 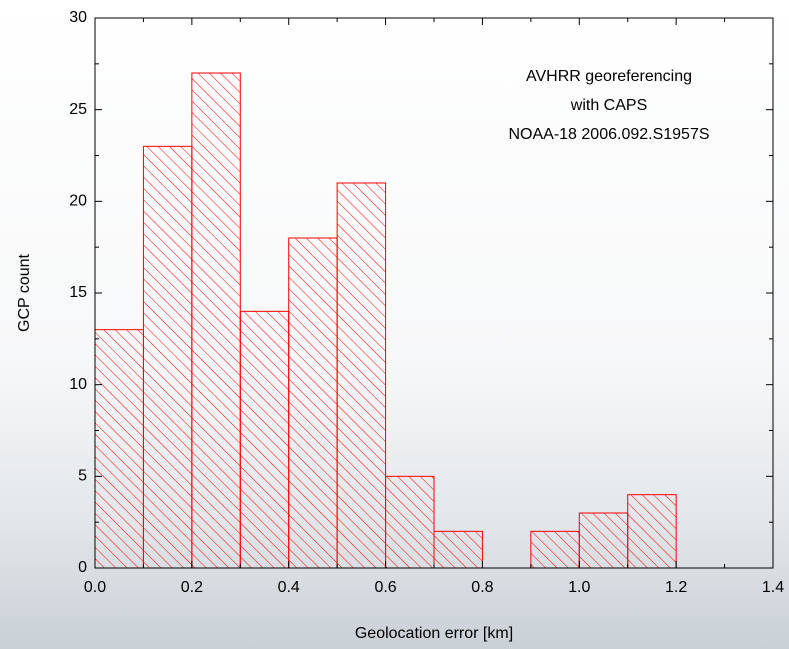 What do you see at coordinates (385, 587) in the screenshot?
I see `x-tick-label: 0.6` at bounding box center [385, 587].